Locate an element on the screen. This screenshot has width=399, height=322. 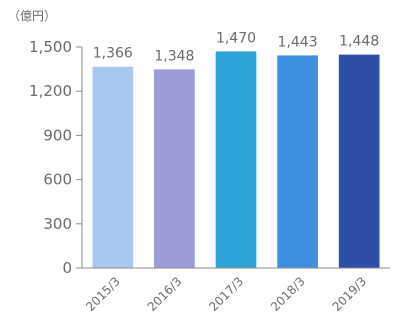
y-tick-label: 0 is located at coordinates (67, 268).